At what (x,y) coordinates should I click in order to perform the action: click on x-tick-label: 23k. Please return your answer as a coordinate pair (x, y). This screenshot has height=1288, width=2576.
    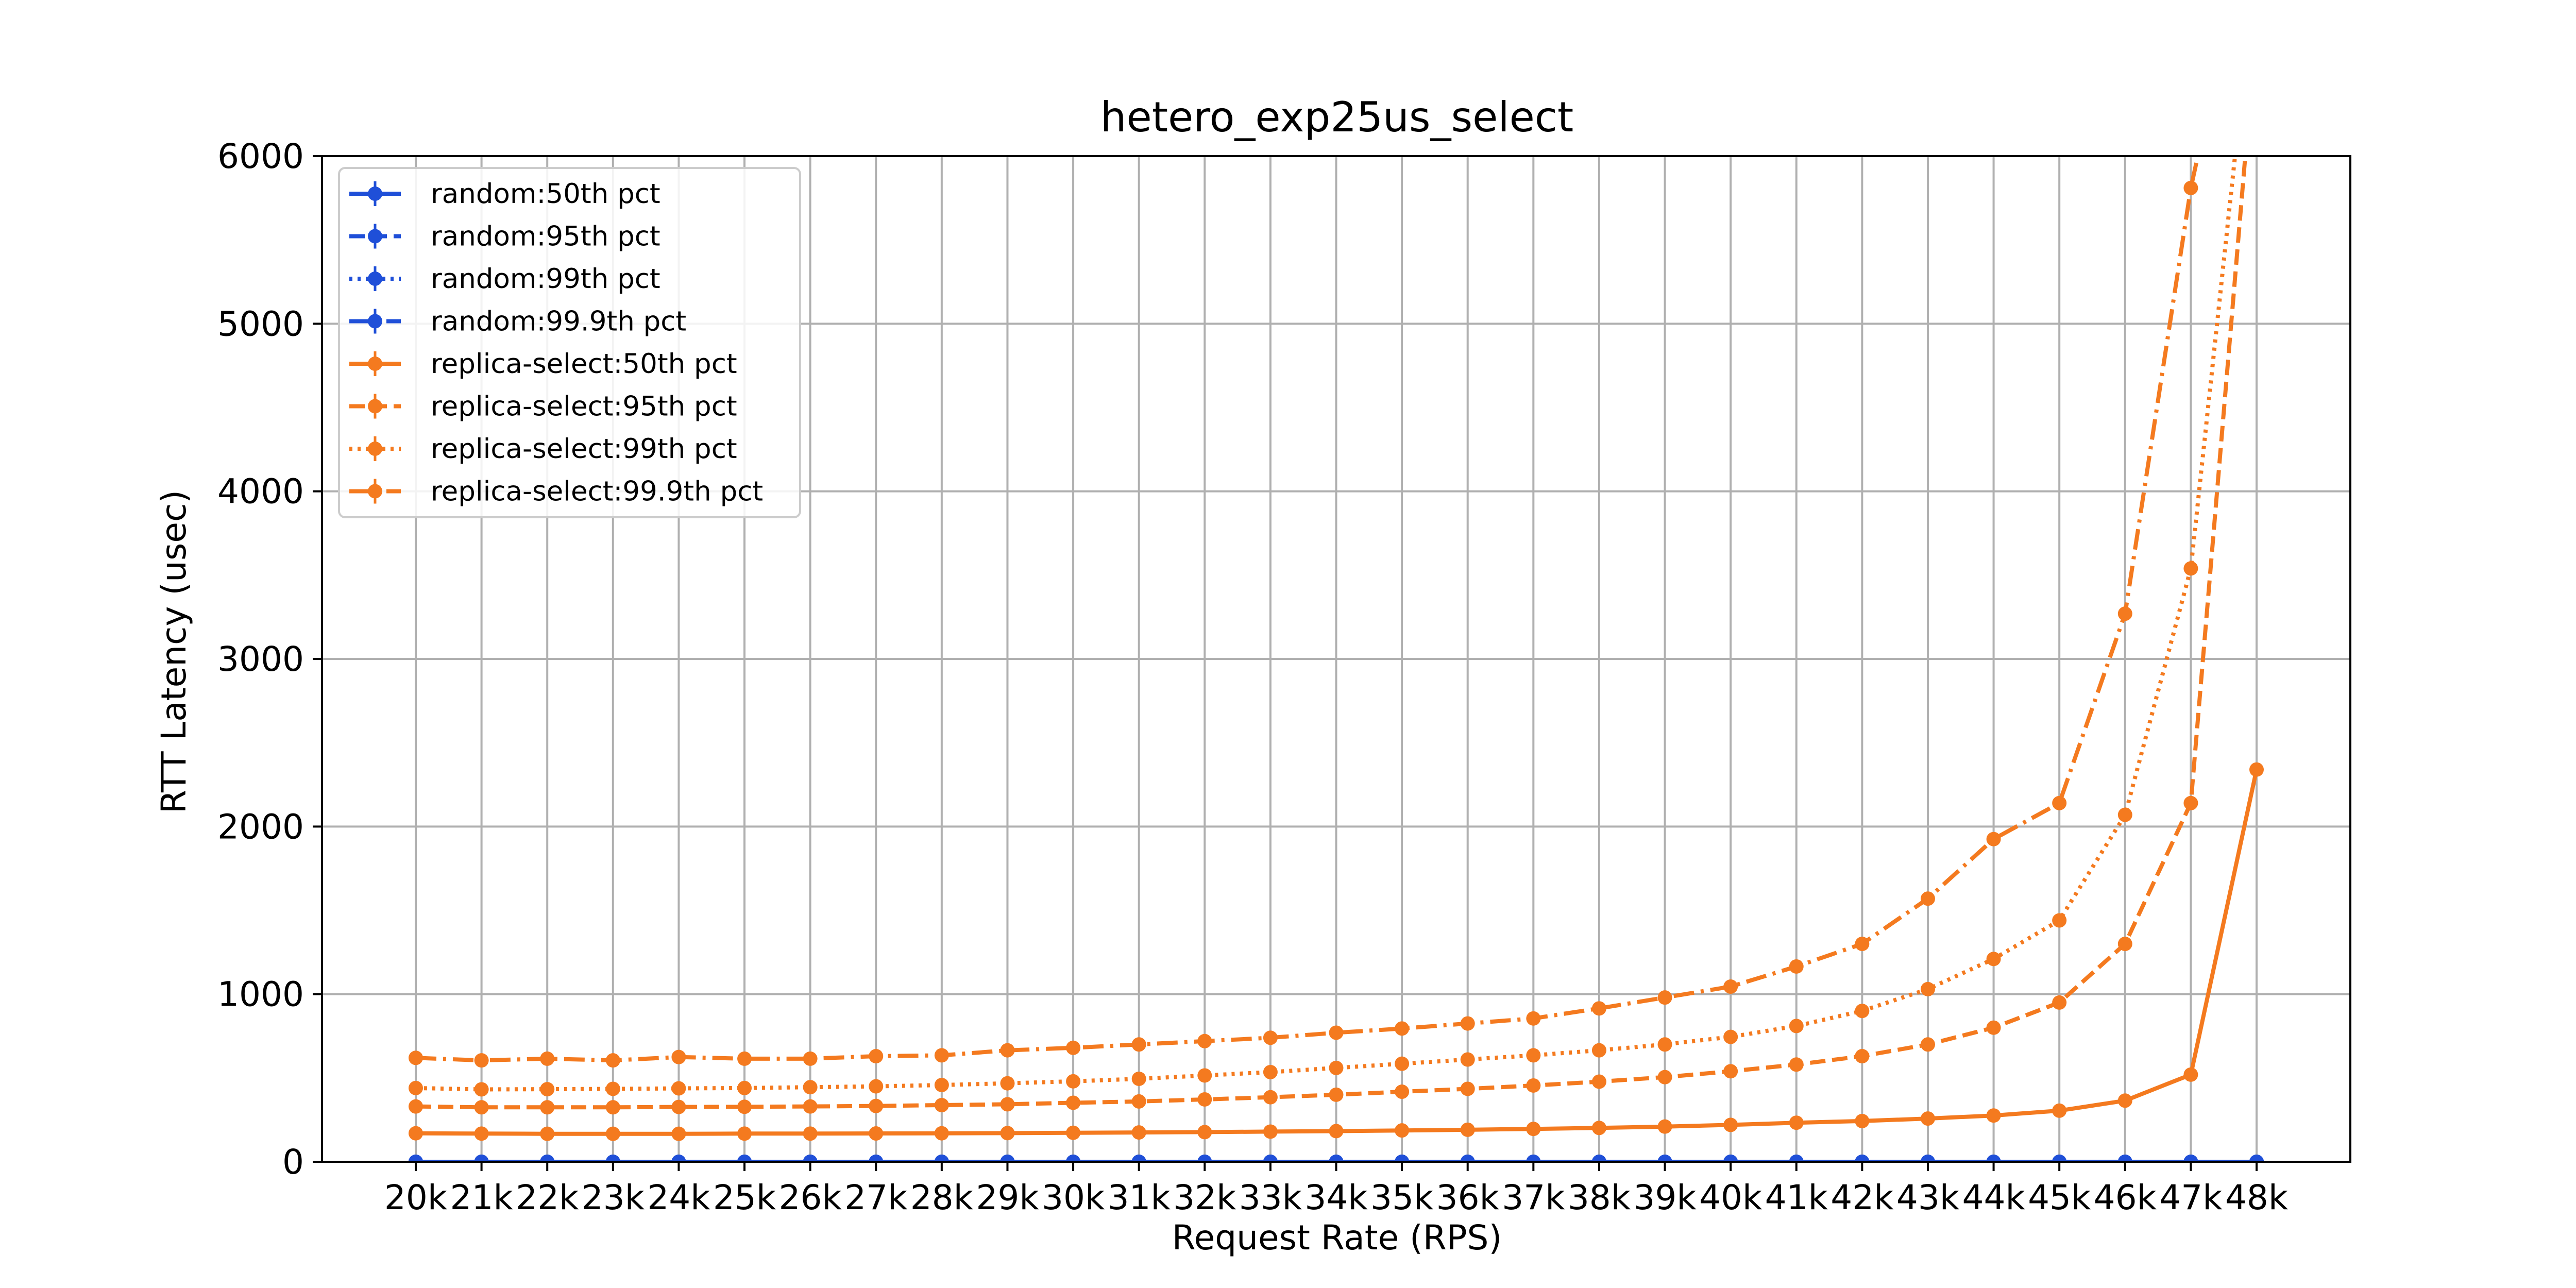
    Looking at the image, I should click on (613, 1197).